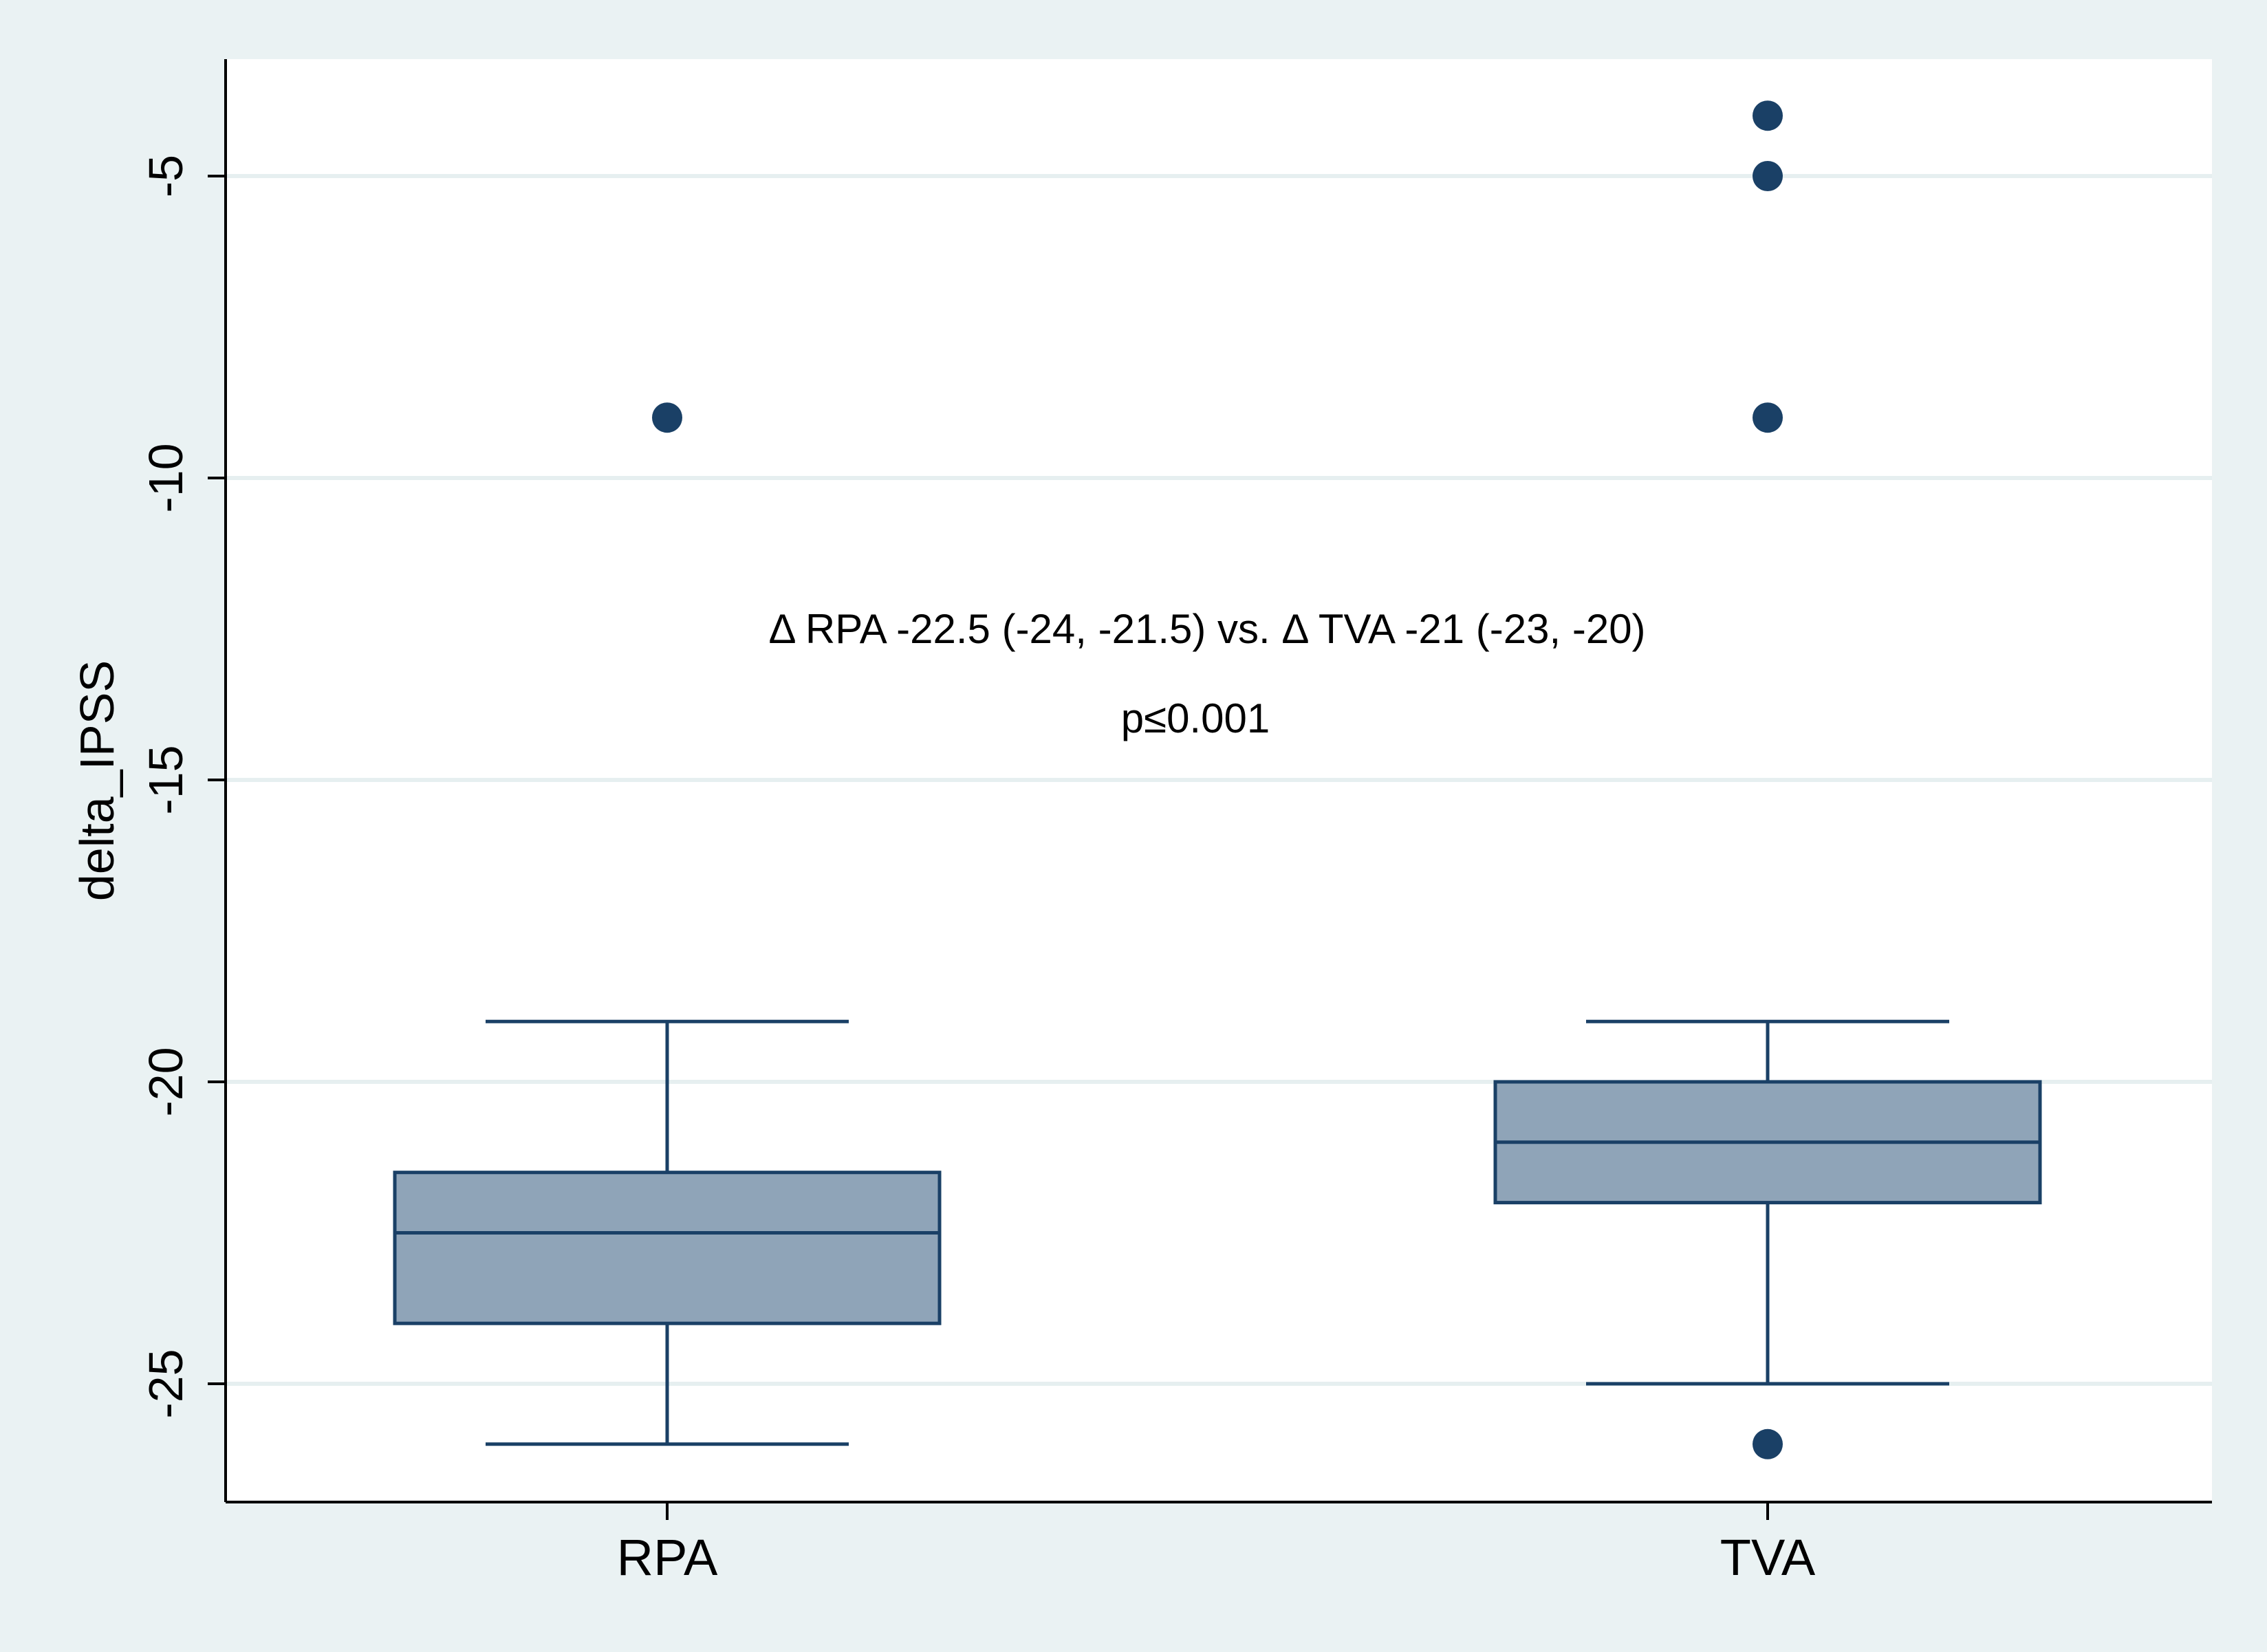 This screenshot has width=2267, height=1652. I want to click on box-rpa, so click(667, 1232).